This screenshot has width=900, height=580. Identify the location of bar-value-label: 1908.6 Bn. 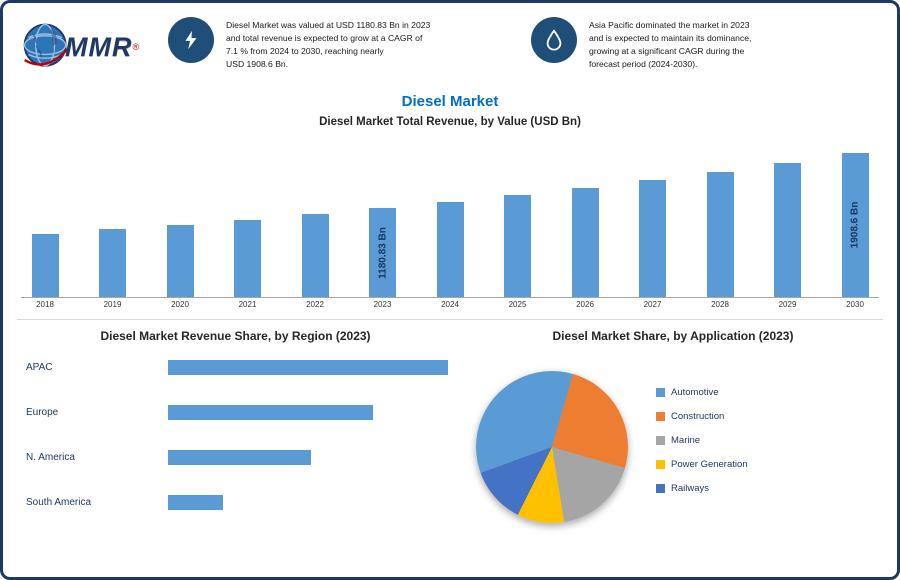
(855, 225).